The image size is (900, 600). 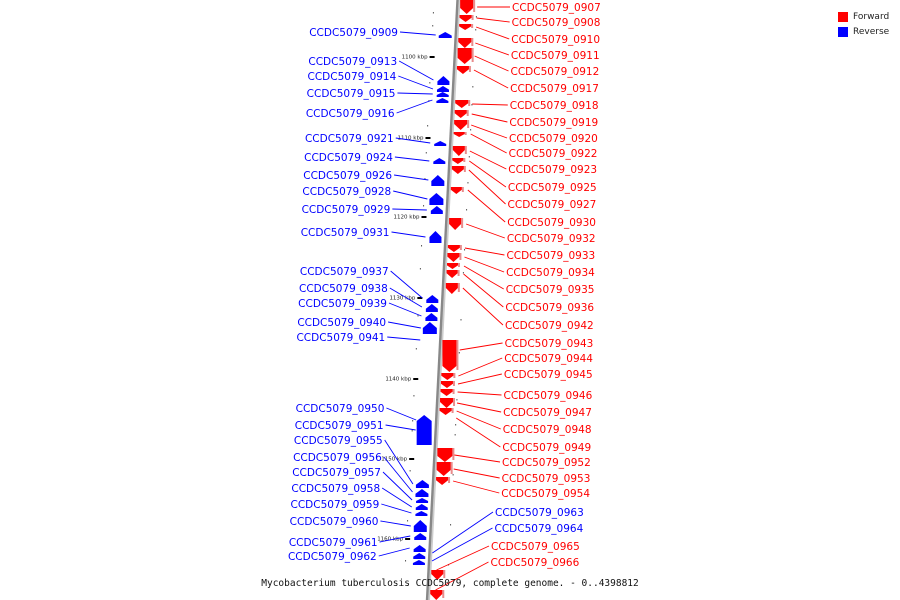 I want to click on scale-tick: 1100 kbp, so click(x=418, y=58).